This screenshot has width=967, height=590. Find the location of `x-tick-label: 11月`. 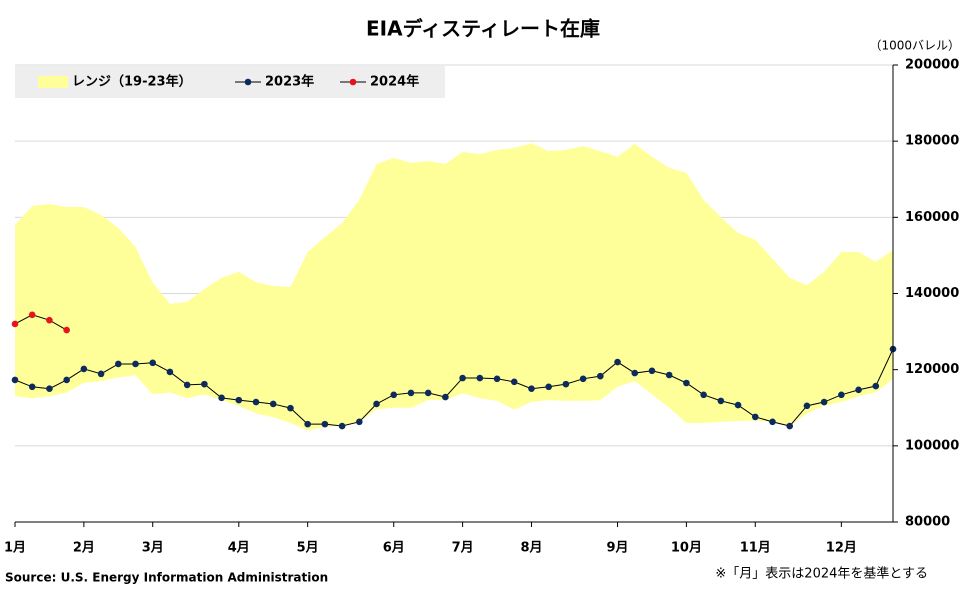

x-tick-label: 11月 is located at coordinates (755, 548).